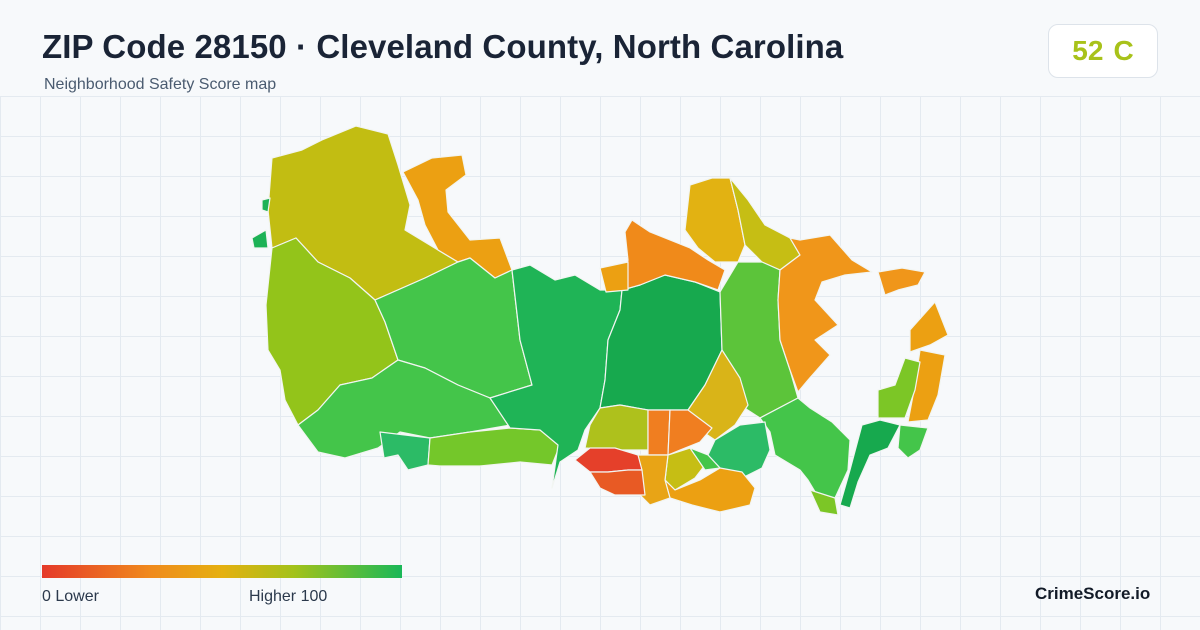 The image size is (1200, 630). What do you see at coordinates (70, 596) in the screenshot?
I see `legend-min-label: 0 Lower` at bounding box center [70, 596].